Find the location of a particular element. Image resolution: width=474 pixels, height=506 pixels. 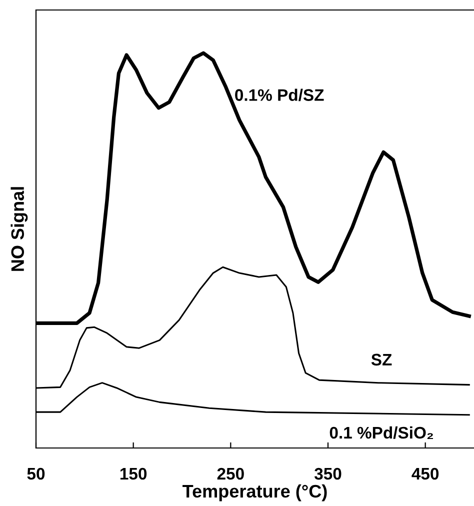

series-label: 0.1 %Pd/SiO₂ is located at coordinates (381, 433).